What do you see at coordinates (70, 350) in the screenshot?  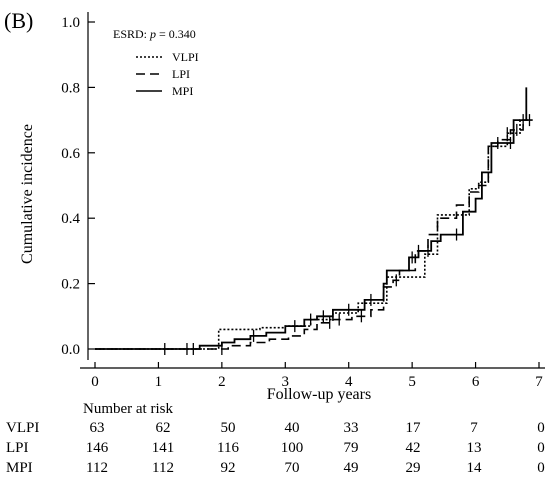 I see `y-tick-label: 0.0` at bounding box center [70, 350].